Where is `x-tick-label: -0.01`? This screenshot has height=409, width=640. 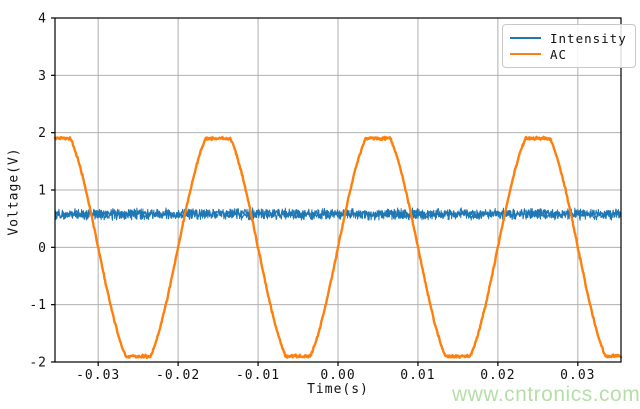 x-tick-label: -0.01 is located at coordinates (258, 375).